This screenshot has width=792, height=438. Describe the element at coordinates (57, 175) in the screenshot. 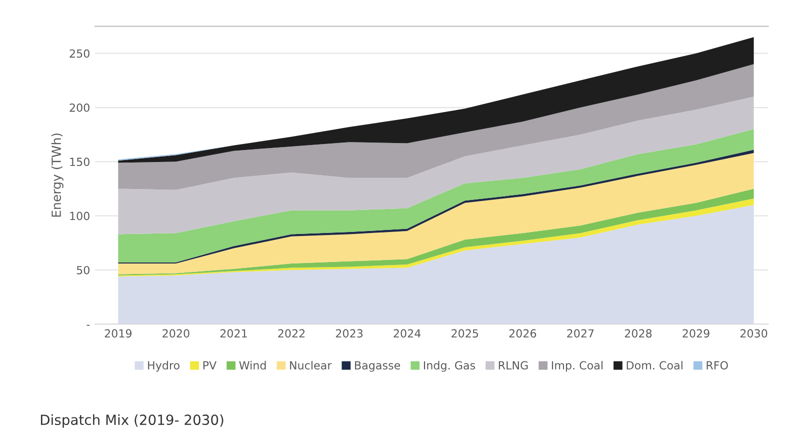

I see `y-axis-title: Energy (TWh)` at that location.